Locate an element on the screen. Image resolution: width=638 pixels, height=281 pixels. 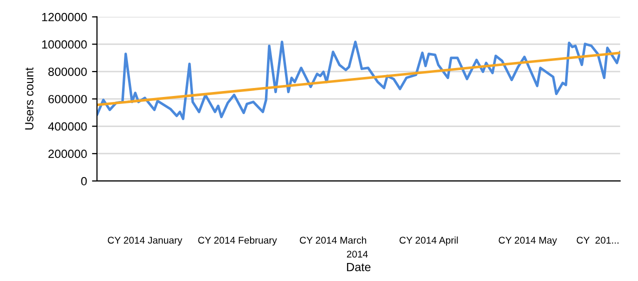
x-tick-label: CY 2014 January is located at coordinates (145, 241).